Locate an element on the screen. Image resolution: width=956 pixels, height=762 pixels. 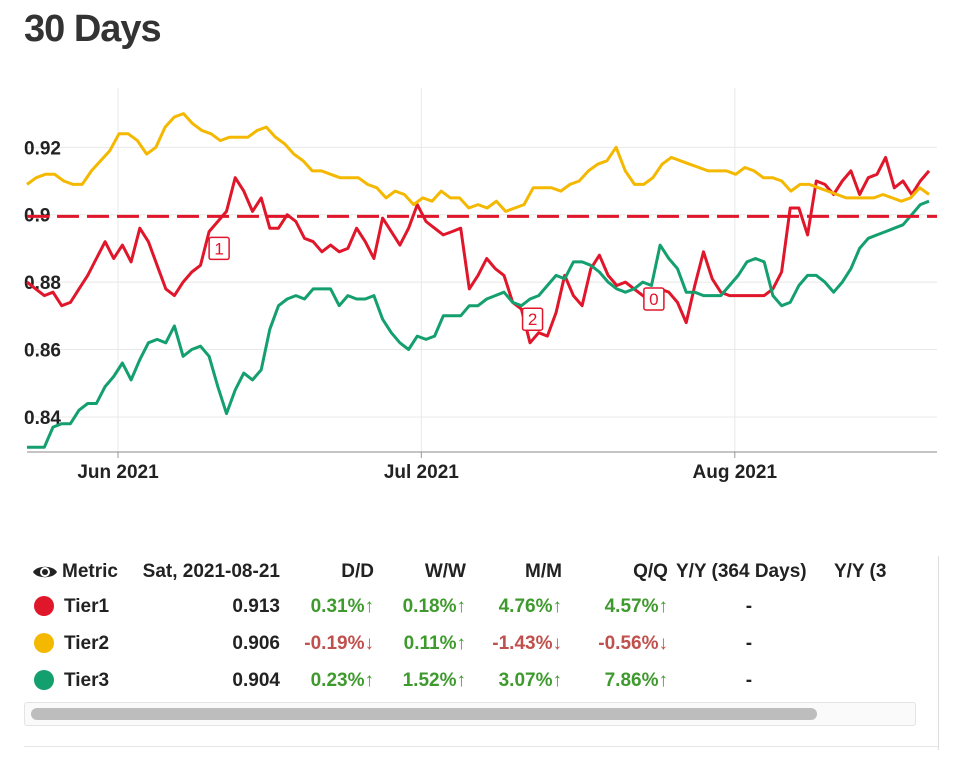
metric-name: Tier2 is located at coordinates (87, 643).